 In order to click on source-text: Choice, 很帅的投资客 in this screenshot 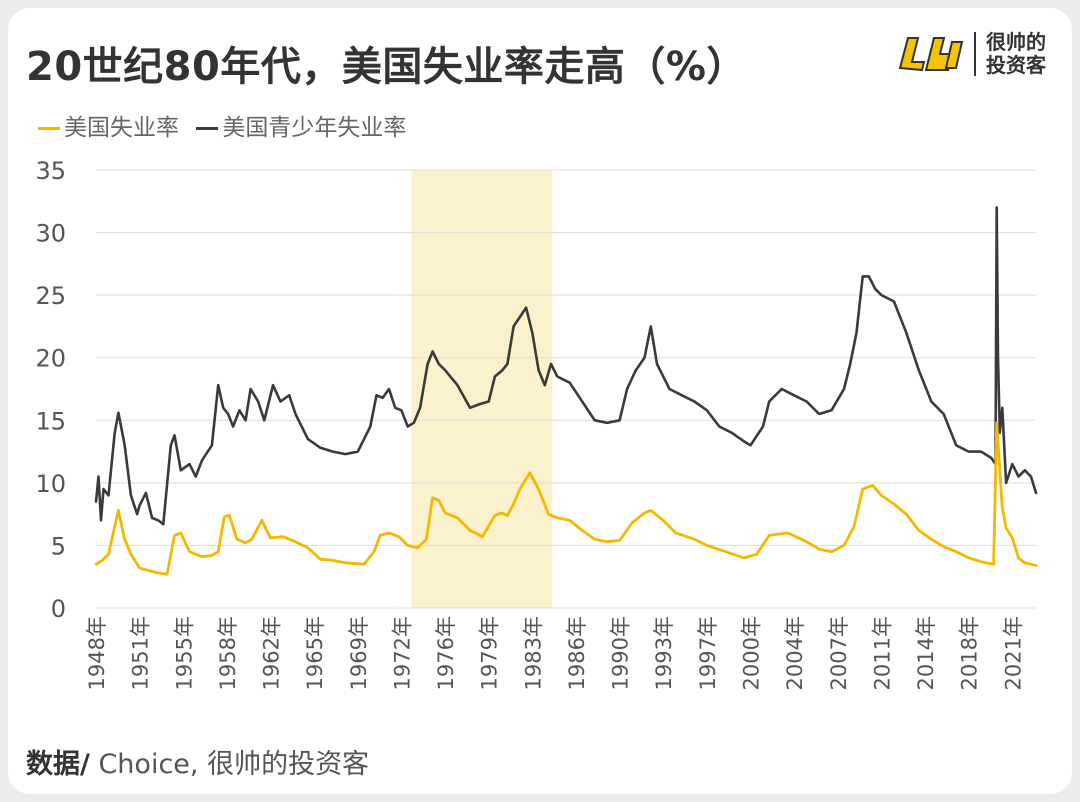, I will do `click(229, 764)`.